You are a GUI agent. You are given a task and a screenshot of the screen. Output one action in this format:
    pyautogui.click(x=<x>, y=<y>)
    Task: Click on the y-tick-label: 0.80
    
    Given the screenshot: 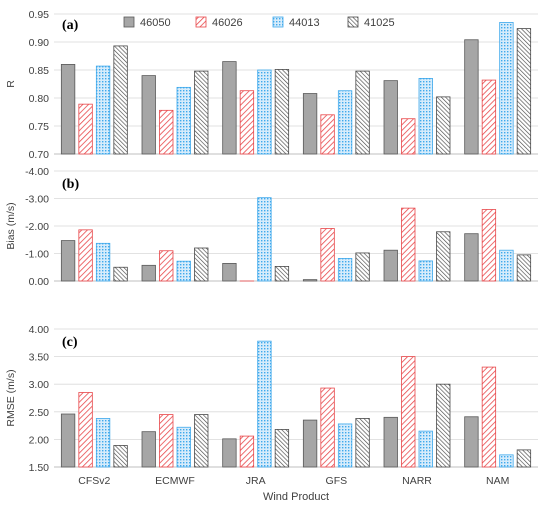 What is the action you would take?
    pyautogui.click(x=39, y=99)
    